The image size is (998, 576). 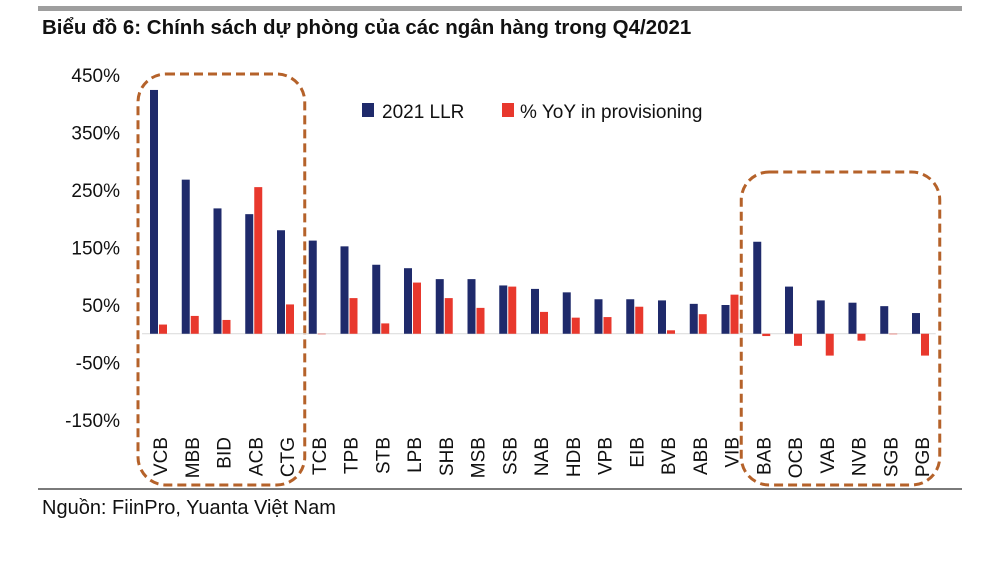 What do you see at coordinates (852, 318) in the screenshot?
I see `bar-llr-nvb` at bounding box center [852, 318].